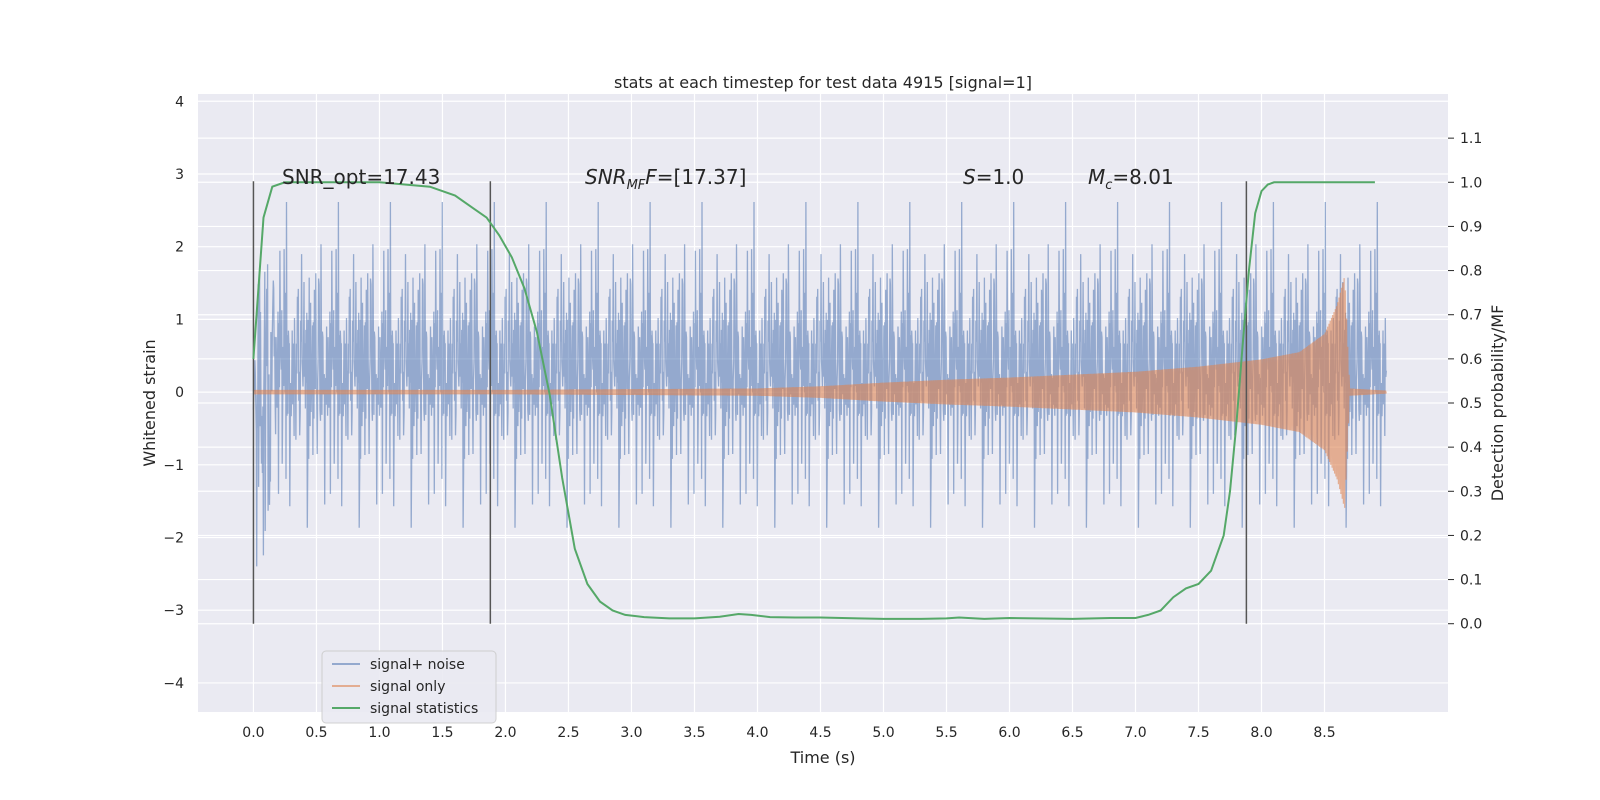 Image resolution: width=1600 pixels, height=800 pixels. I want to click on x-tick-label: 3.0, so click(631, 733).